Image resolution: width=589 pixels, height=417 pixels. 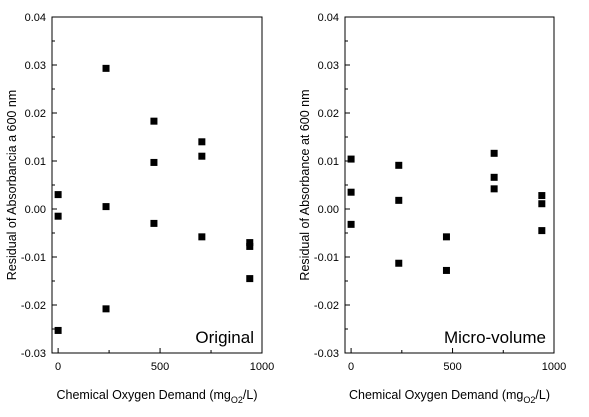 What do you see at coordinates (446, 211) in the screenshot?
I see `data-points` at bounding box center [446, 211].